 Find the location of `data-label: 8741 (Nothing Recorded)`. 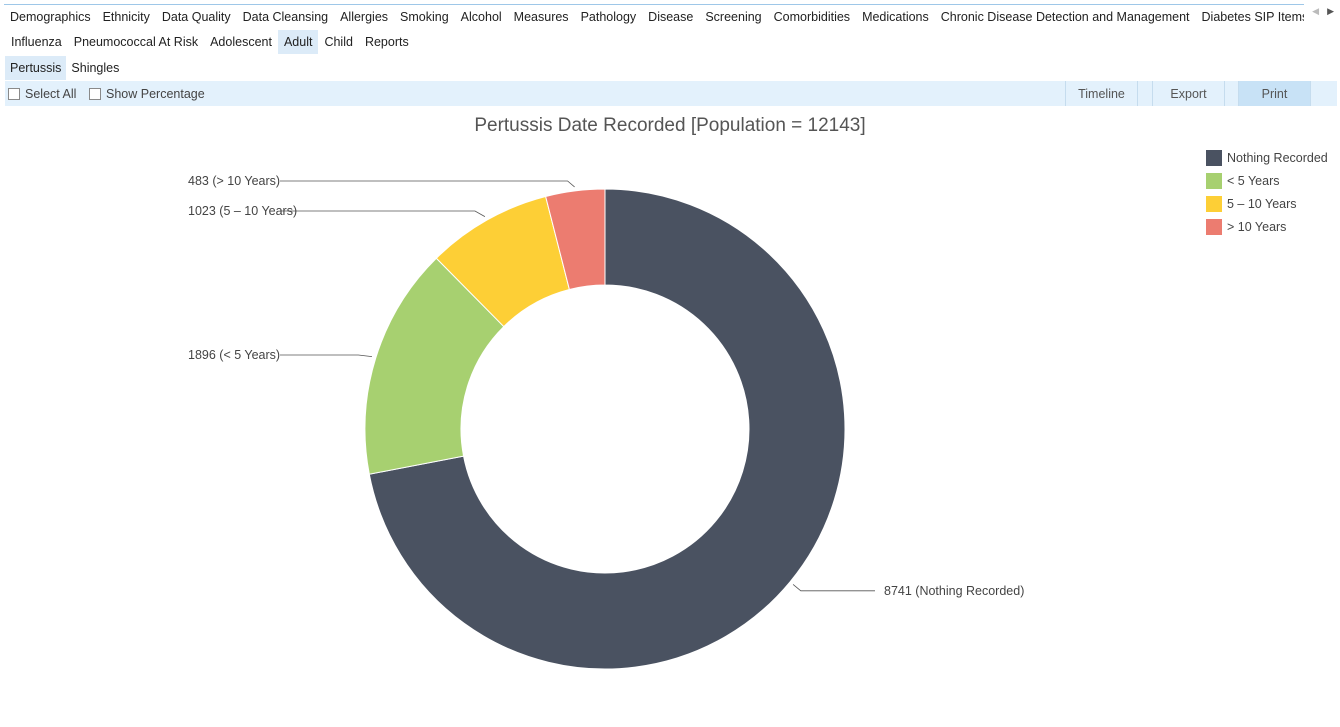

data-label: 8741 (Nothing Recorded) is located at coordinates (954, 591).